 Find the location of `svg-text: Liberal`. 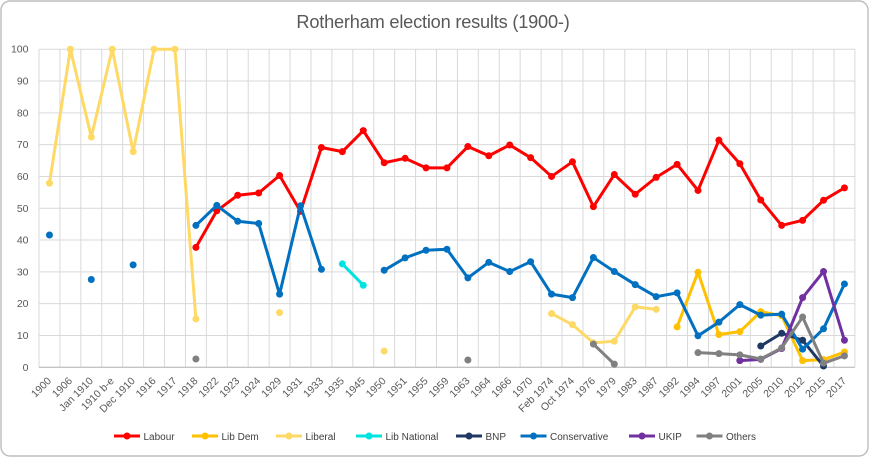

svg-text: Liberal is located at coordinates (321, 437).